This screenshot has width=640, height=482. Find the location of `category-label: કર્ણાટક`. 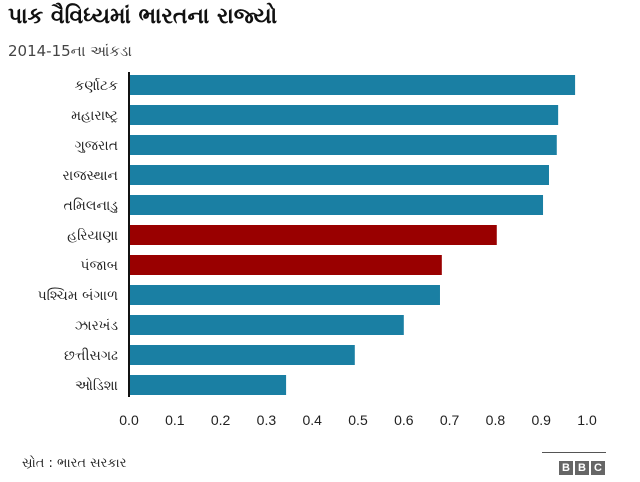

category-label: કર્ણાટક is located at coordinates (96, 85).